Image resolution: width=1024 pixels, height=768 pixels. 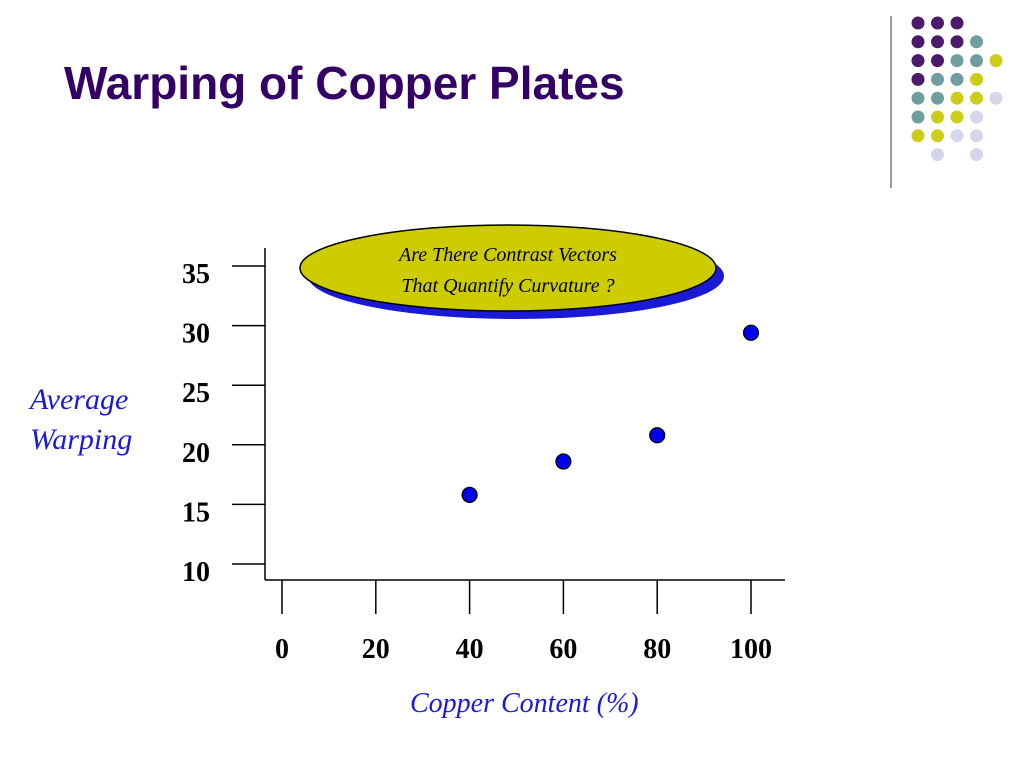 I want to click on slide-title: Warping of Copper Plates, so click(x=344, y=83).